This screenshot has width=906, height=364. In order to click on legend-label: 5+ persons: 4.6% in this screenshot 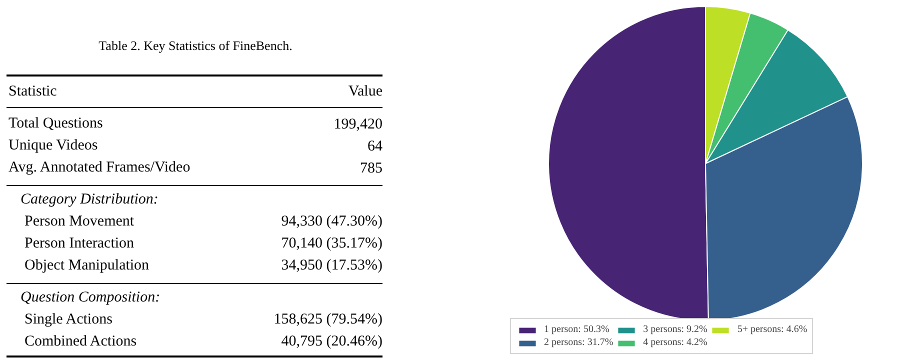, I will do `click(772, 329)`.